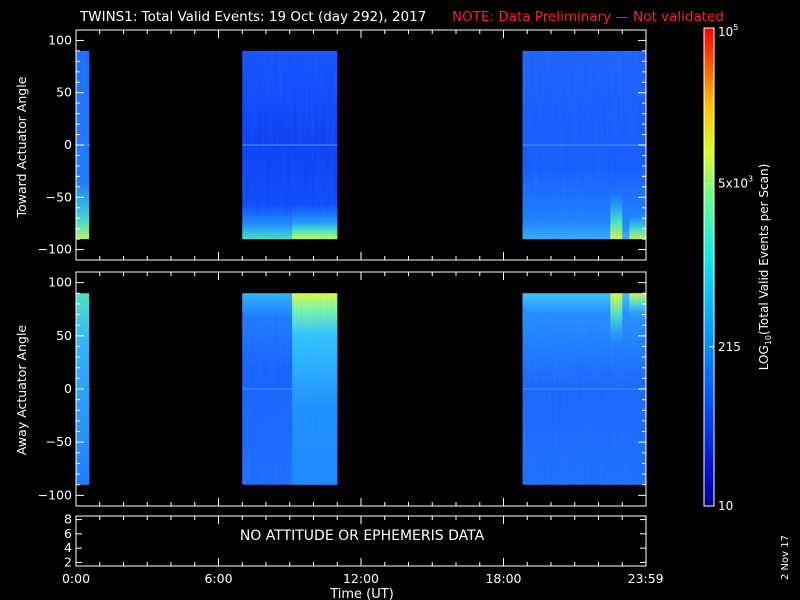 The image size is (800, 600). What do you see at coordinates (764, 249) in the screenshot?
I see `colorbar-label-rest: (Total Valid Events per Scan)` at bounding box center [764, 249].